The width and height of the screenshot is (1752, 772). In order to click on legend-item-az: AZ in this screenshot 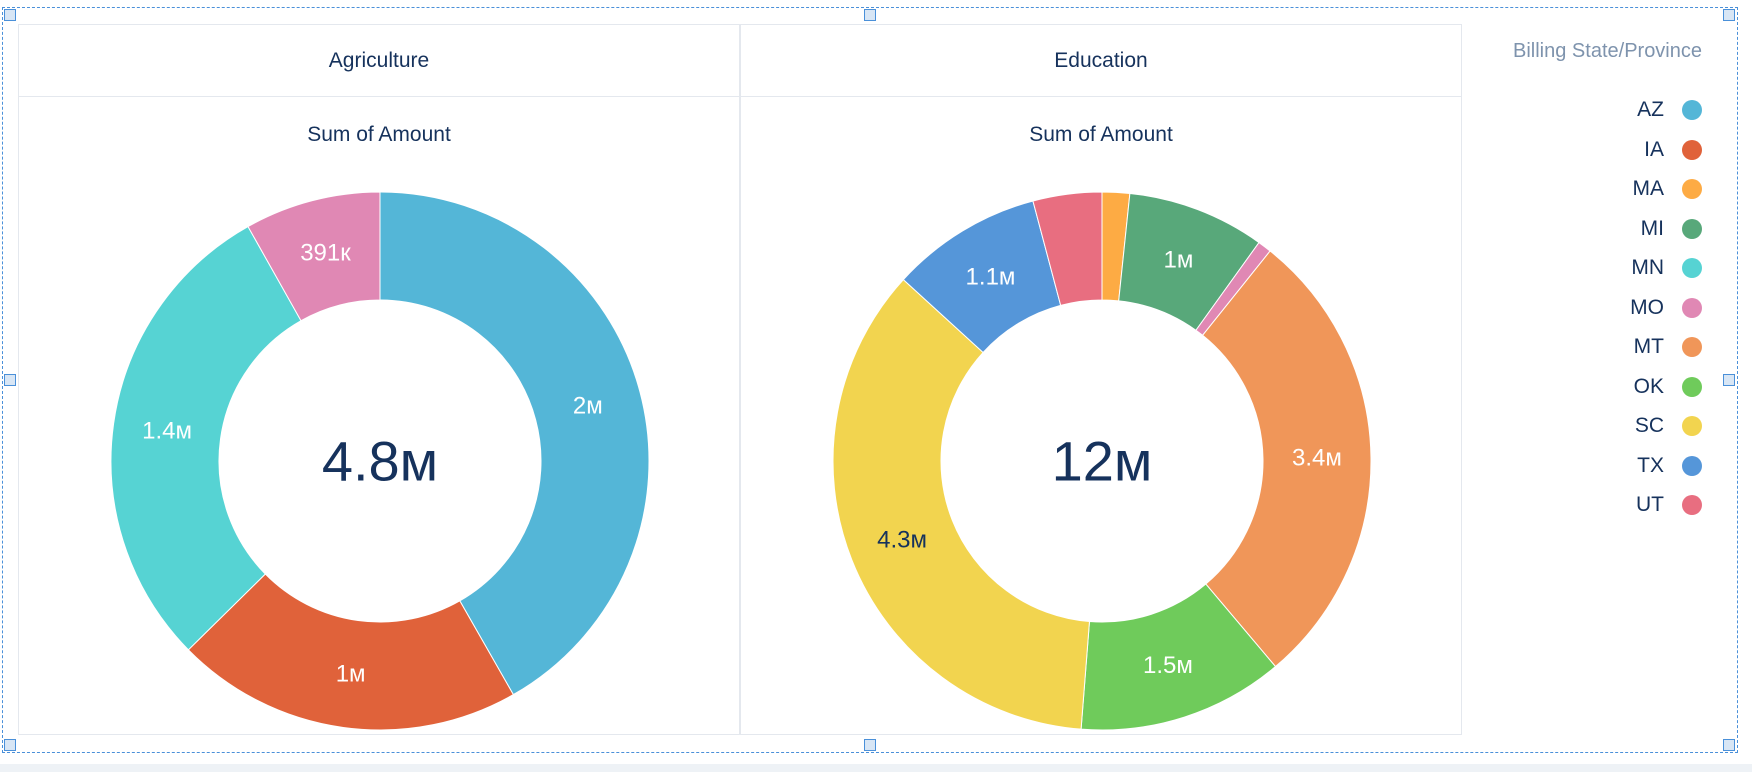, I will do `click(1669, 110)`.